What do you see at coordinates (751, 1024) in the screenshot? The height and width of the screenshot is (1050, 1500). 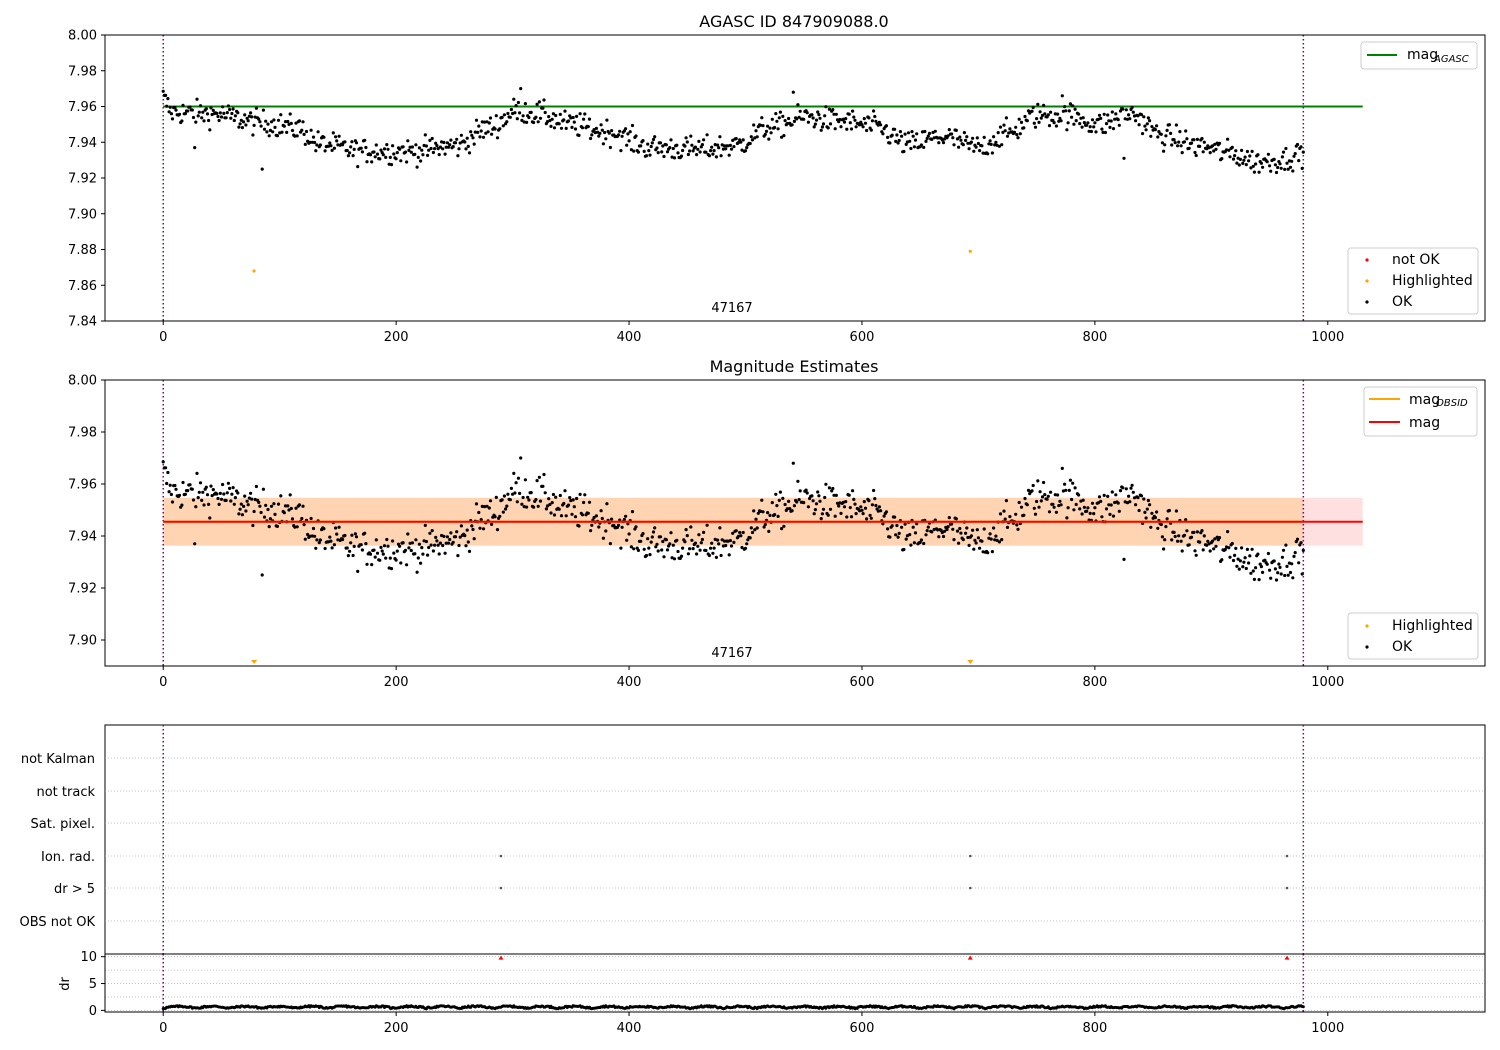 I see `dr-x-ticks: 0 200 400 600 800 1000` at bounding box center [751, 1024].